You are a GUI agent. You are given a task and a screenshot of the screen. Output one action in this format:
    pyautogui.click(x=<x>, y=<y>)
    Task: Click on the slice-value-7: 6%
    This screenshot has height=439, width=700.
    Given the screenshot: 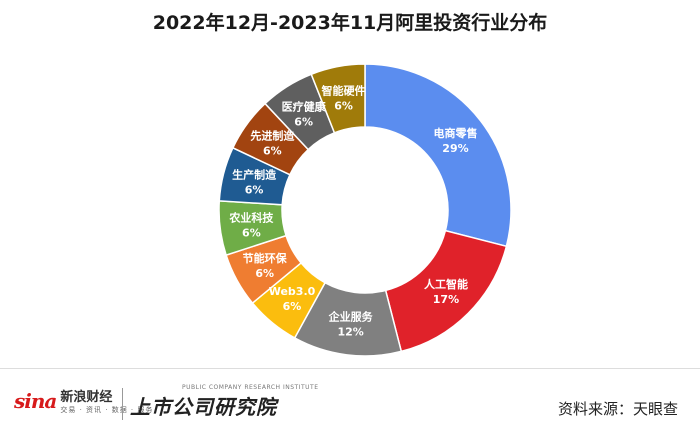 What is the action you would take?
    pyautogui.click(x=272, y=151)
    